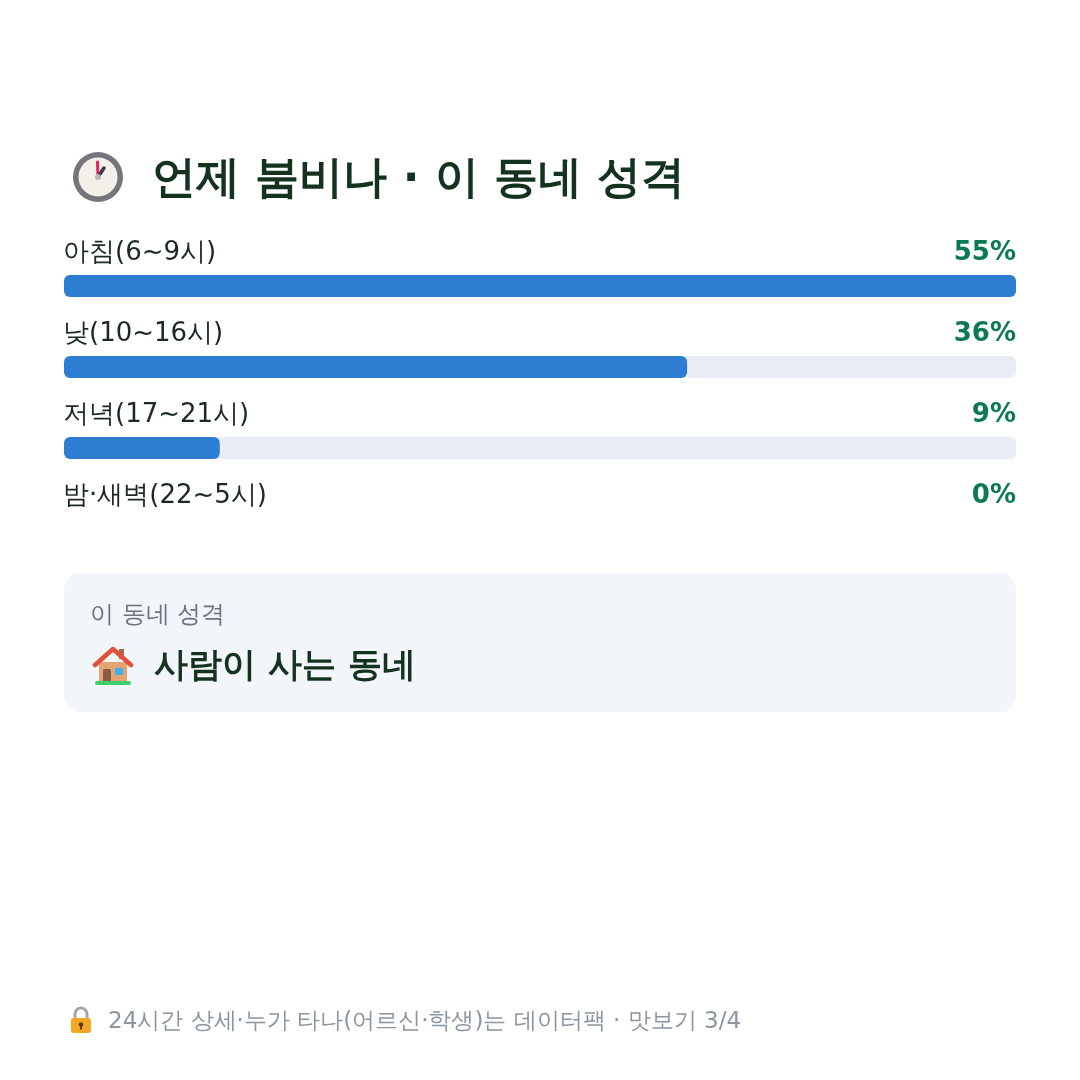 The image size is (1080, 1080). I want to click on chart-title: 언제 붐비나 · 이 동네 성격, so click(419, 177).